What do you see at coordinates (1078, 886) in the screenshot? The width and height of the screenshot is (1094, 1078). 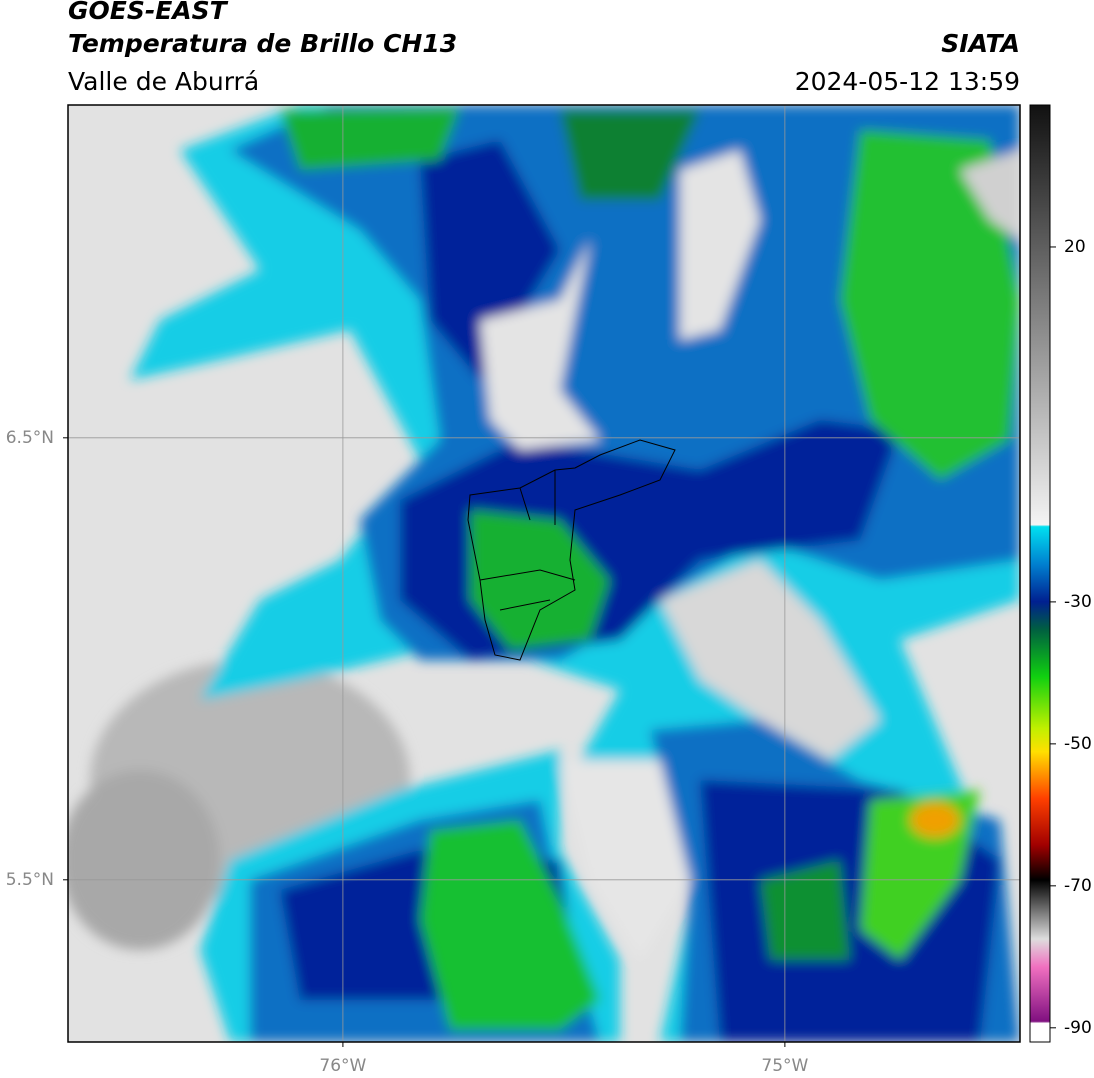 I see `colorbar-label: -70` at bounding box center [1078, 886].